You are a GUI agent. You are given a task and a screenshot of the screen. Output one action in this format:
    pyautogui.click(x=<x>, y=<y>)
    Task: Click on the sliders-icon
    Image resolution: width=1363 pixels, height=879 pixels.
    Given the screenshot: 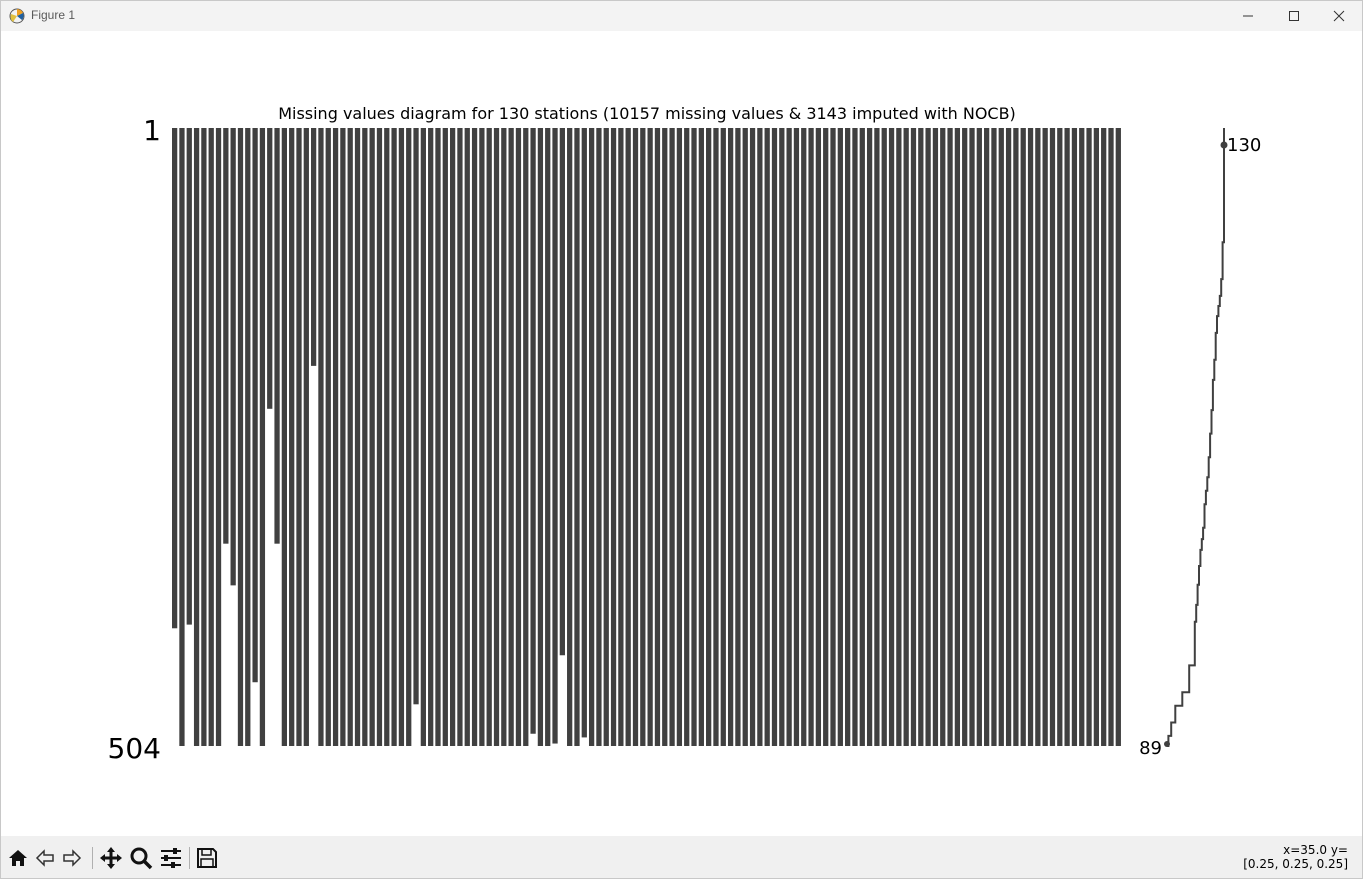 What is the action you would take?
    pyautogui.click(x=171, y=858)
    